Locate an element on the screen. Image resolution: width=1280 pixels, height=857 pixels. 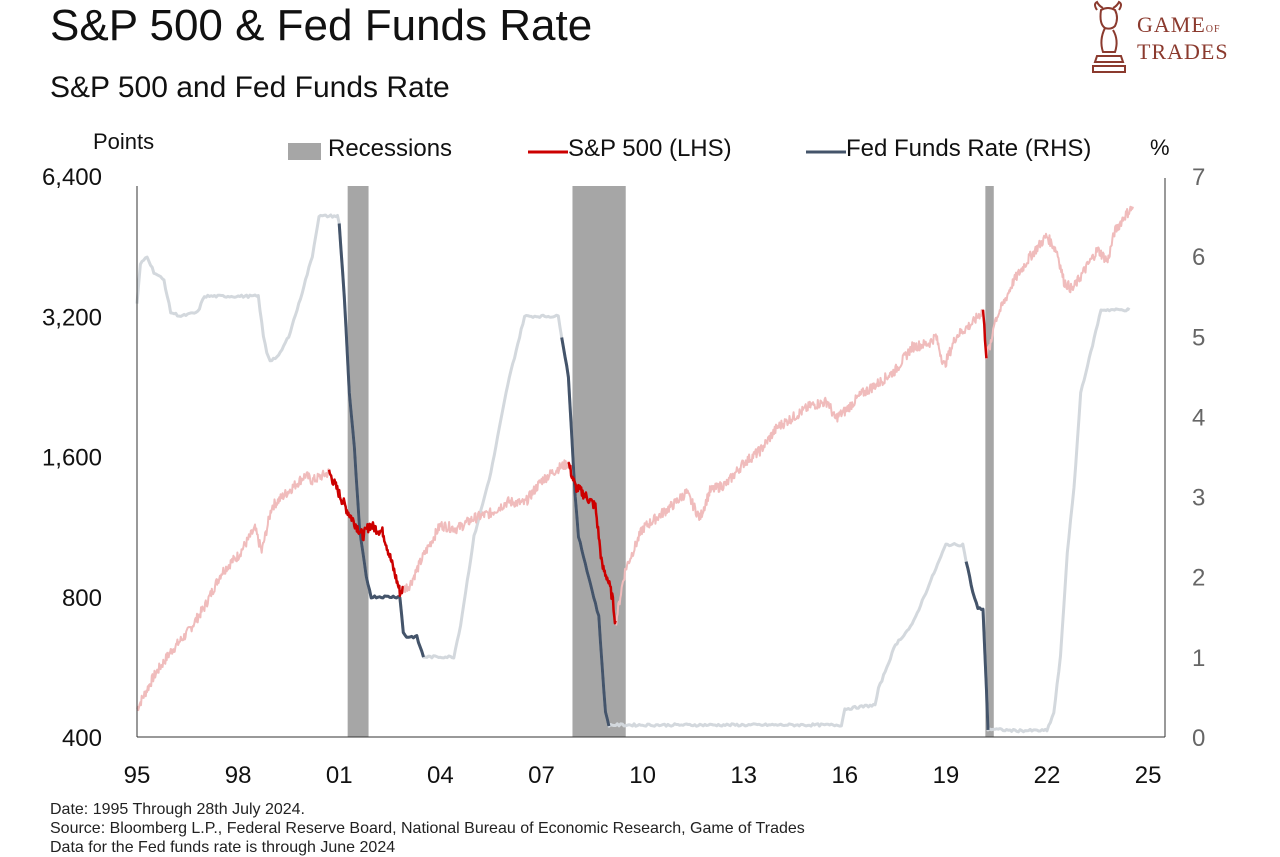
logo-text: GAMEOF TRADES is located at coordinates (1183, 38).